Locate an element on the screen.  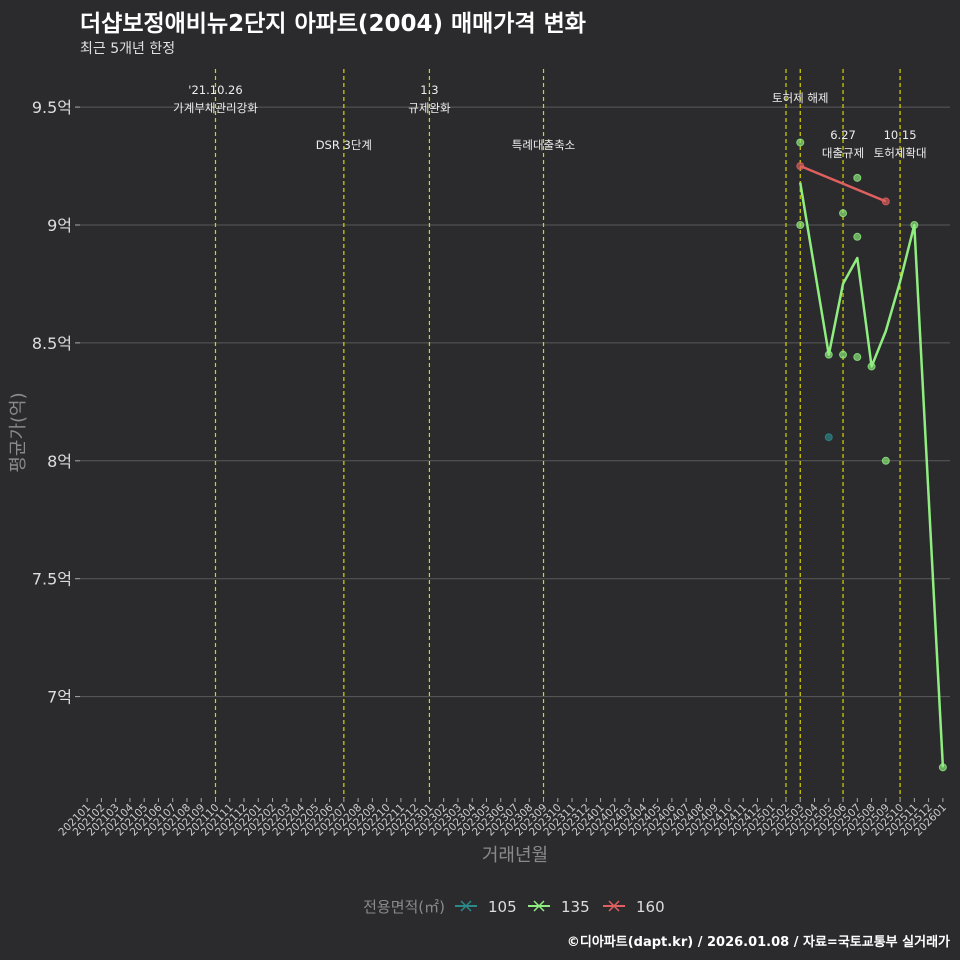
legend-title: 전용면적(㎡) is located at coordinates (404, 907).